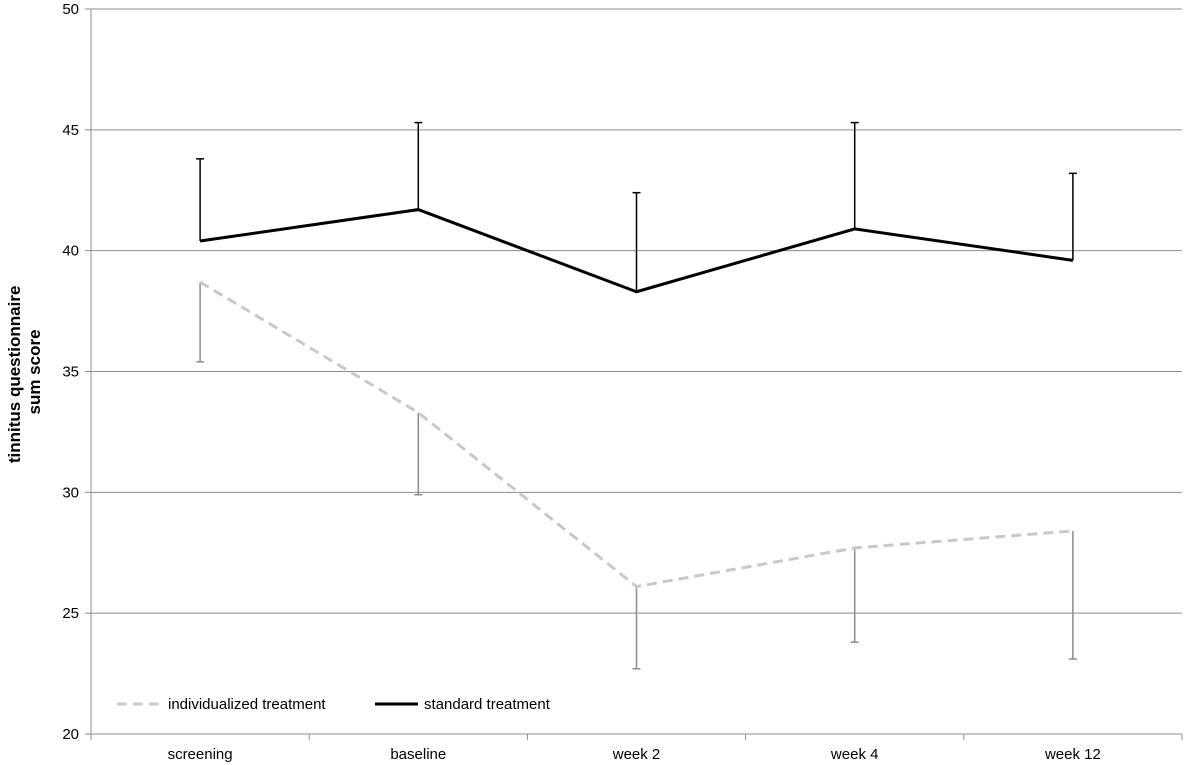 Image resolution: width=1192 pixels, height=765 pixels. What do you see at coordinates (247, 704) in the screenshot?
I see `legend-label-individualized-treatment: individualized treatment` at bounding box center [247, 704].